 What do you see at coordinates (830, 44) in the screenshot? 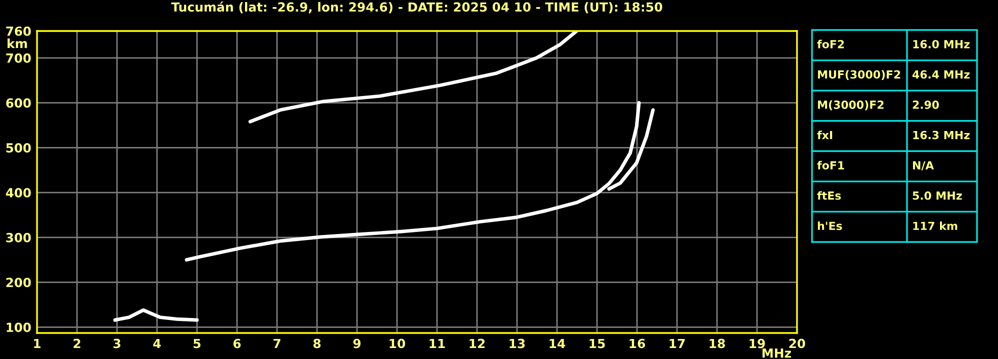
I see `text: foF2` at bounding box center [830, 44].